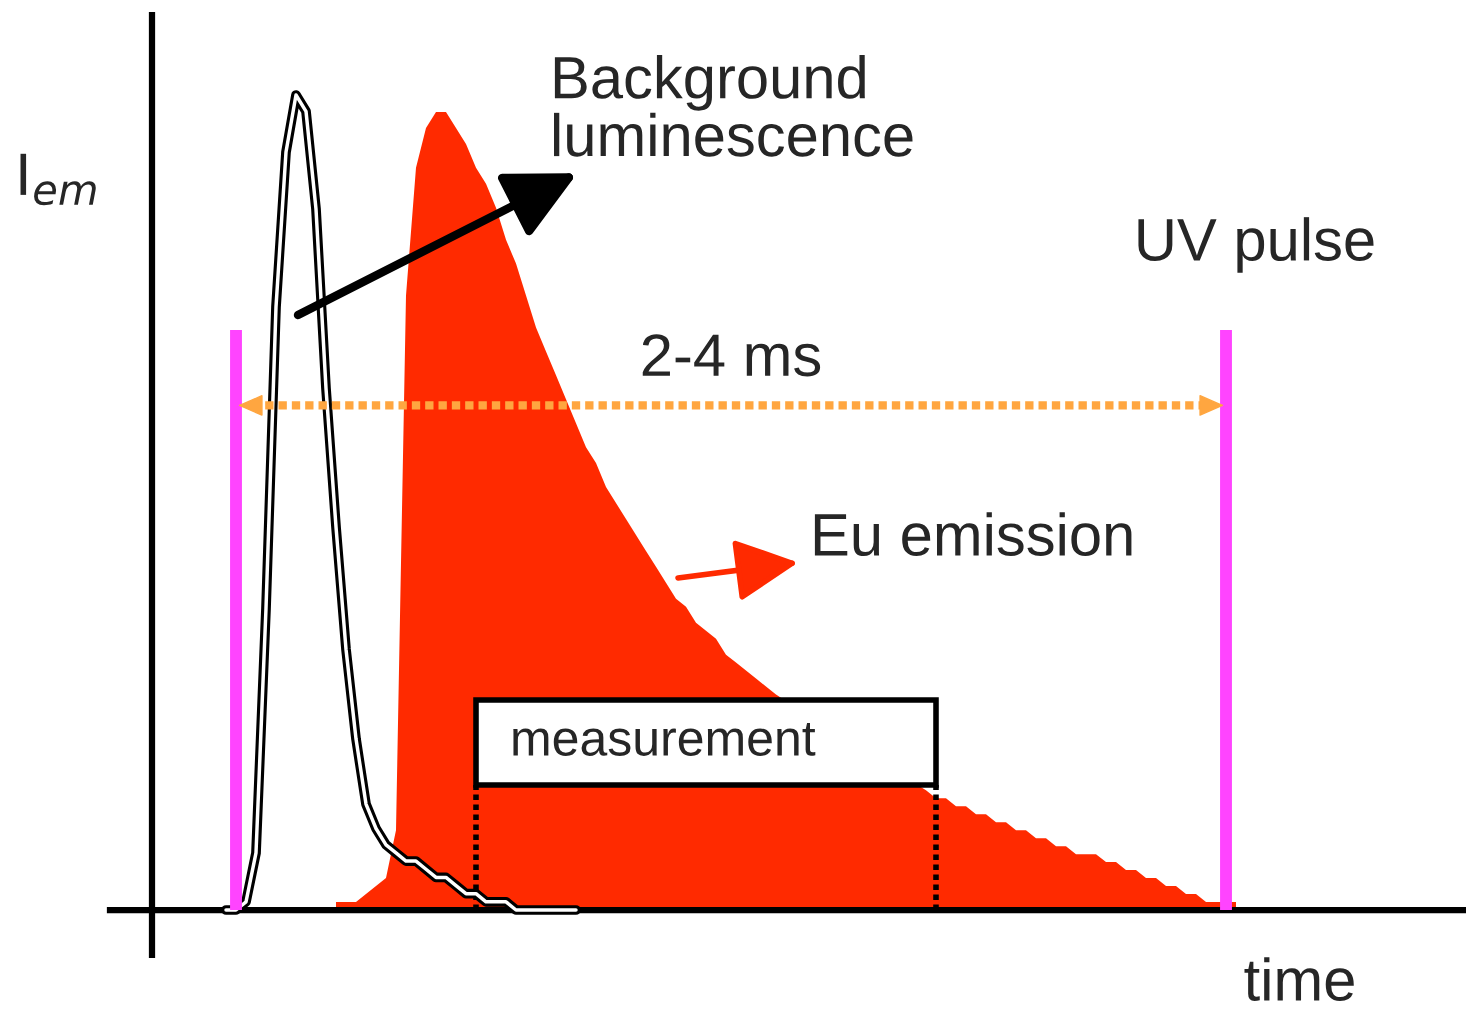  Describe the element at coordinates (1299, 979) in the screenshot. I see `x-axis-title: time` at that location.